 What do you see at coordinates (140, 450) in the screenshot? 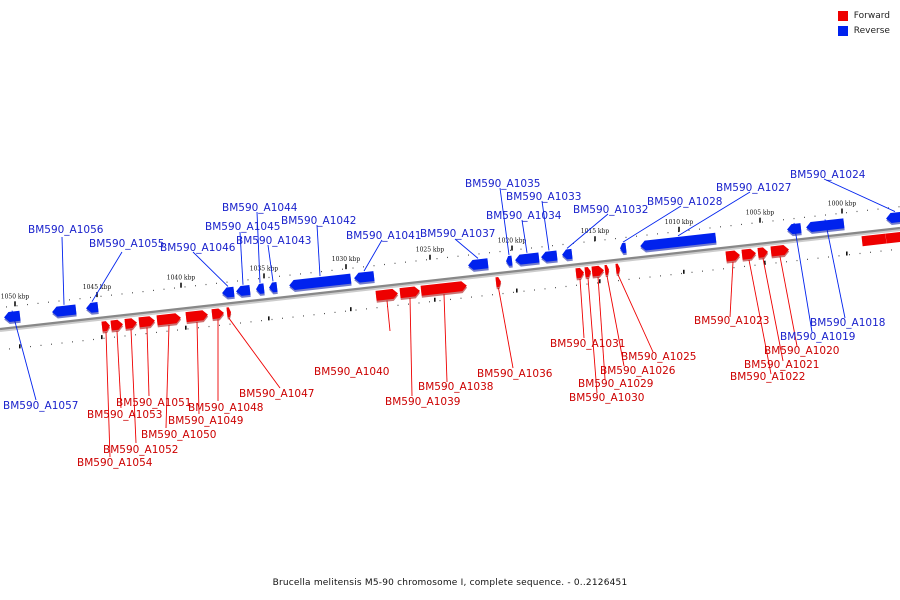
I see `gene-label: BM590_A1052` at bounding box center [140, 450].